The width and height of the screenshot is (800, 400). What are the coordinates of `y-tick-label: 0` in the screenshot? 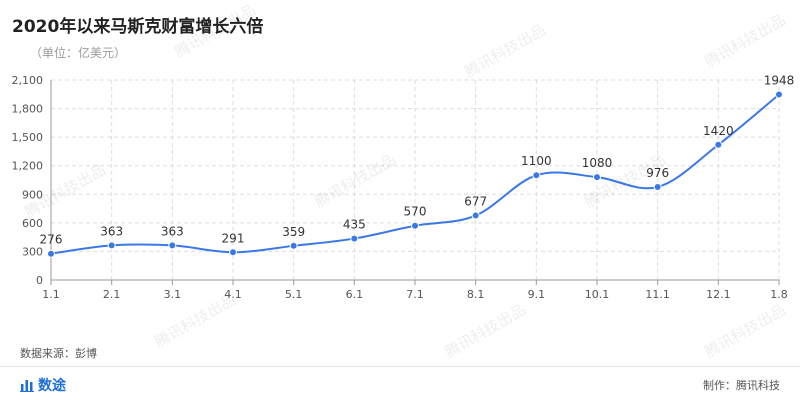 It's located at (39, 280).